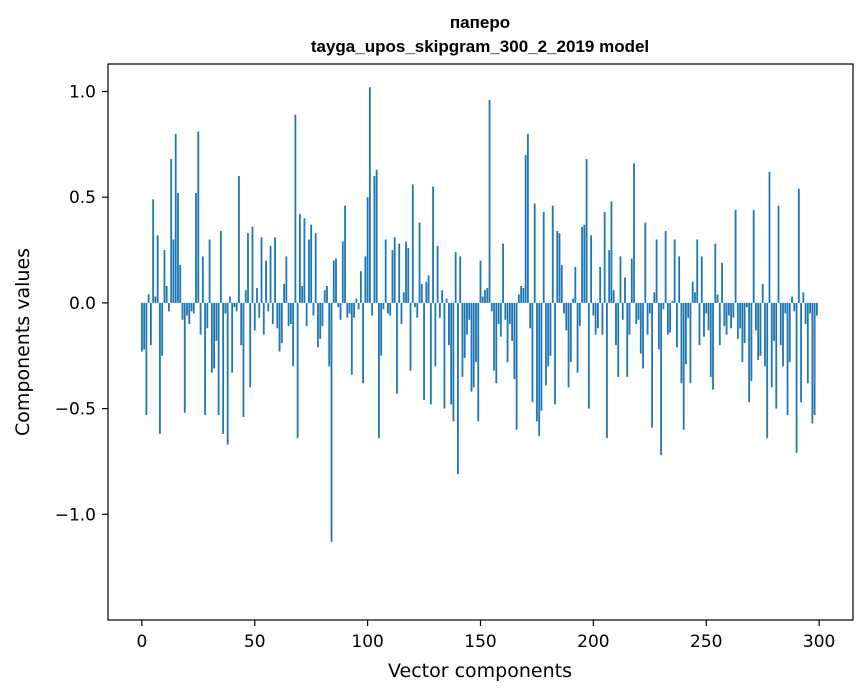  I want to click on y-tick-label: 0.0, so click(82, 304).